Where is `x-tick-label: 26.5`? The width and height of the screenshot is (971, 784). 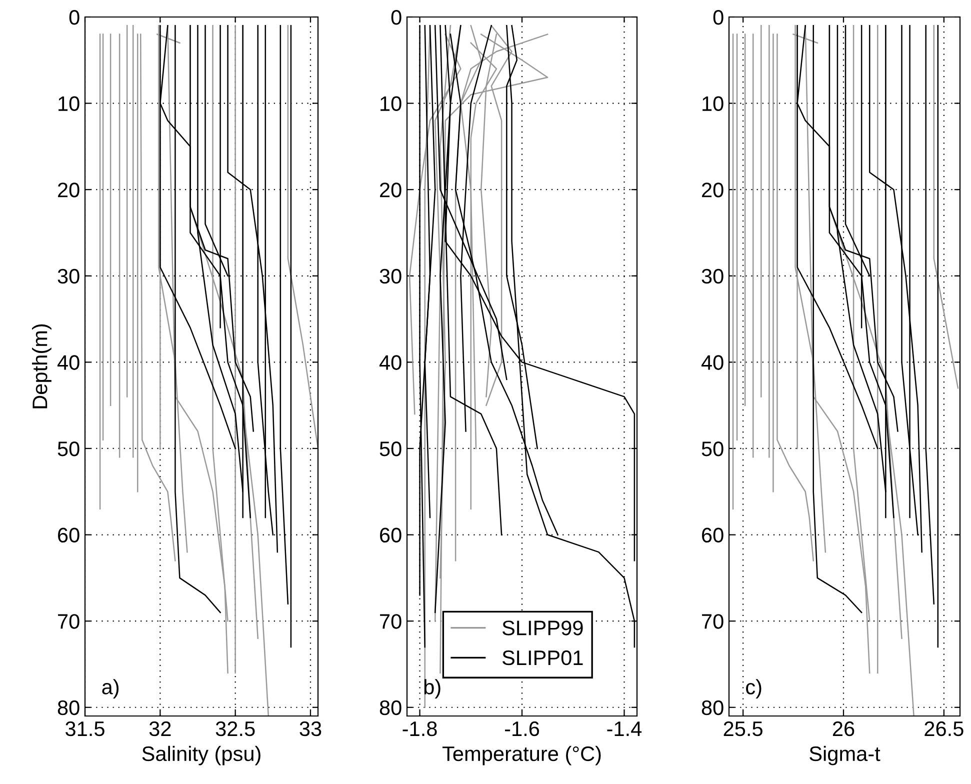
x-tick-label: 26.5 is located at coordinates (944, 728).